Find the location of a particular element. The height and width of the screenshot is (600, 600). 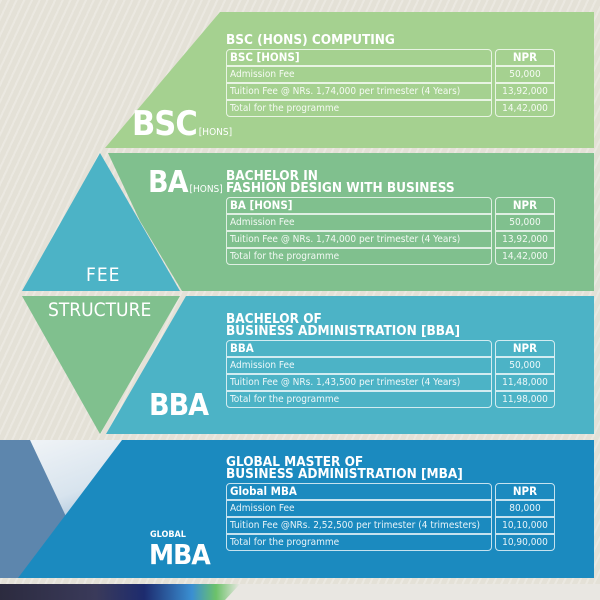

mba-badge: MBA is located at coordinates (180, 554).